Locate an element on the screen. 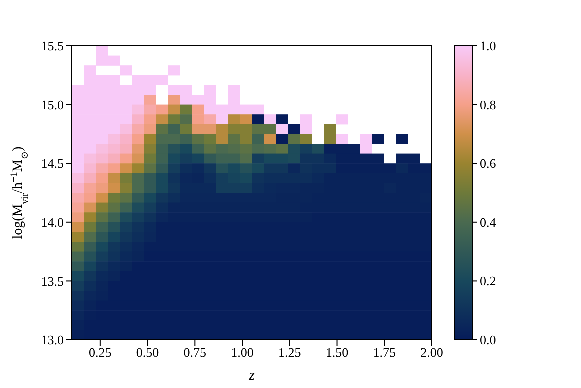  x-tick-label: 1.75 is located at coordinates (384, 352).